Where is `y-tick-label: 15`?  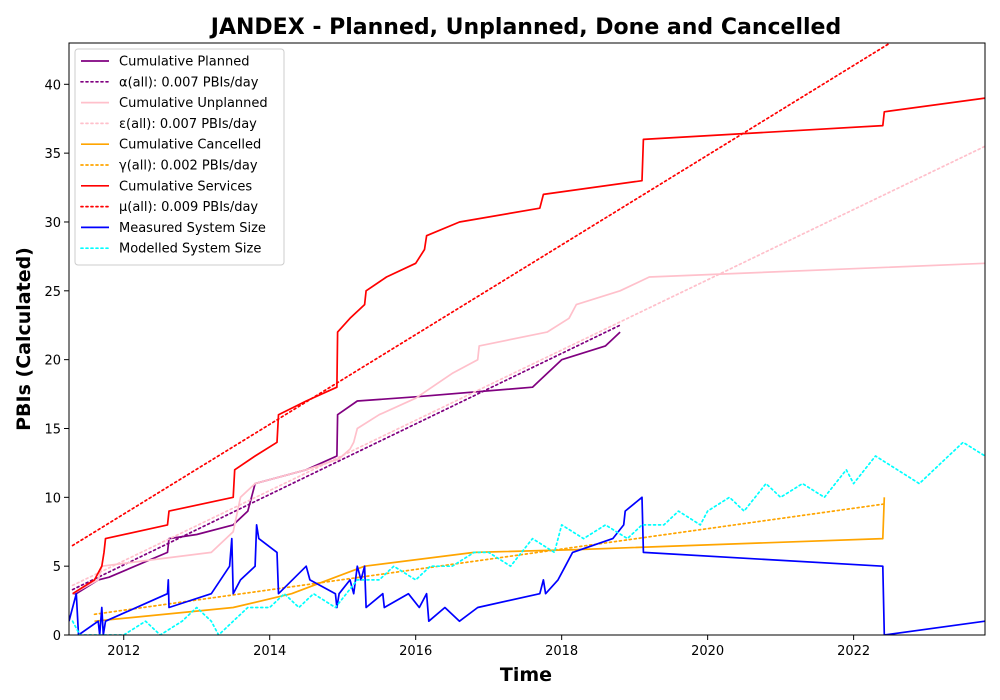 y-tick-label: 15 is located at coordinates (52, 429).